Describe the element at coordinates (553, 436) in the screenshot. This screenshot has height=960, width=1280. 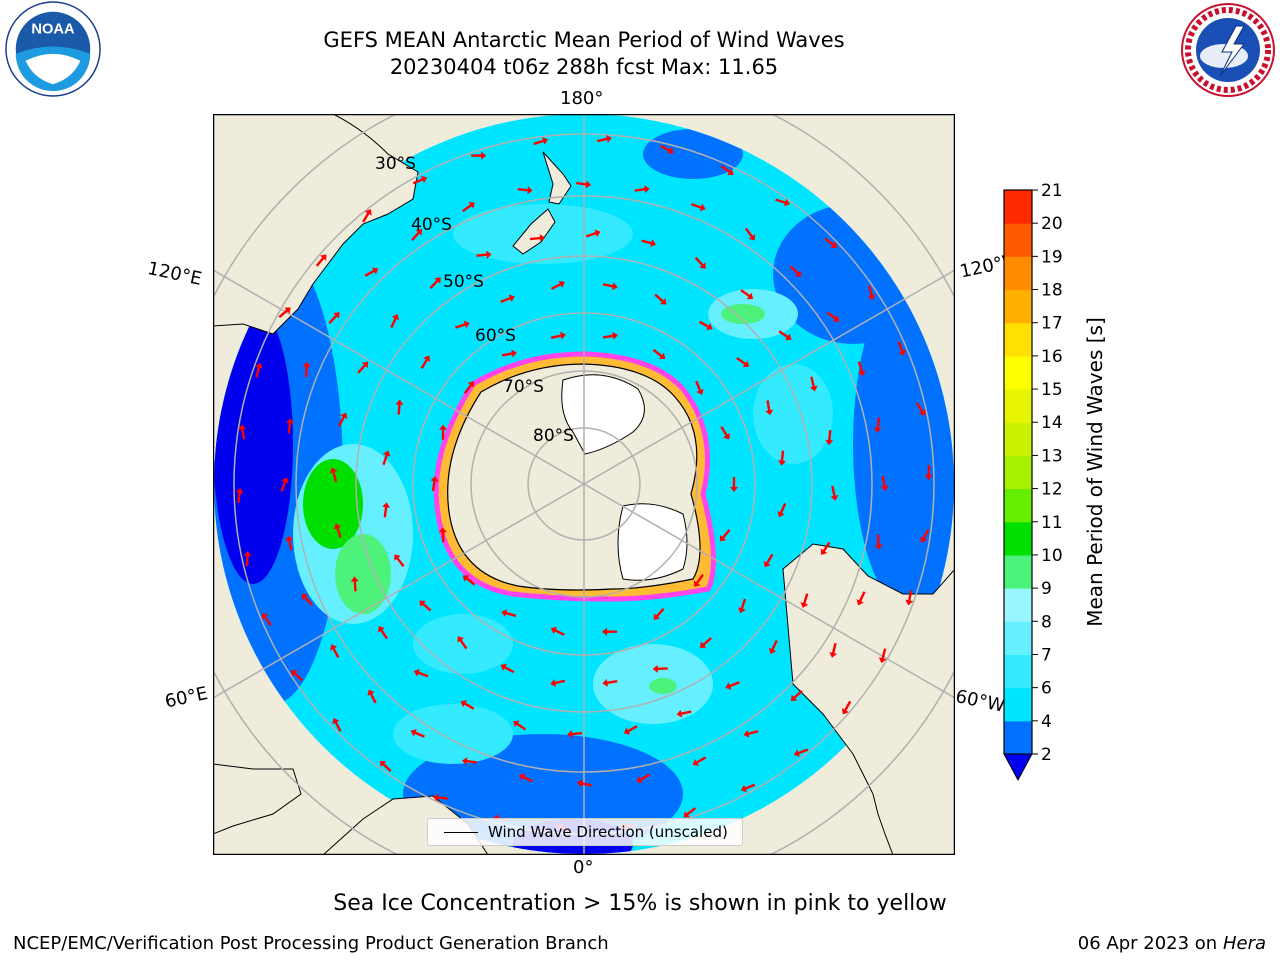
I see `lat-label-80s: 80°S` at that location.